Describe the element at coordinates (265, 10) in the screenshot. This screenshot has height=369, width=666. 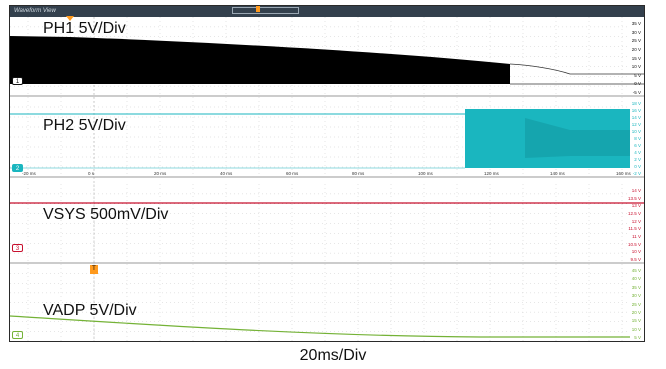
I see `timeline-overview` at that location.